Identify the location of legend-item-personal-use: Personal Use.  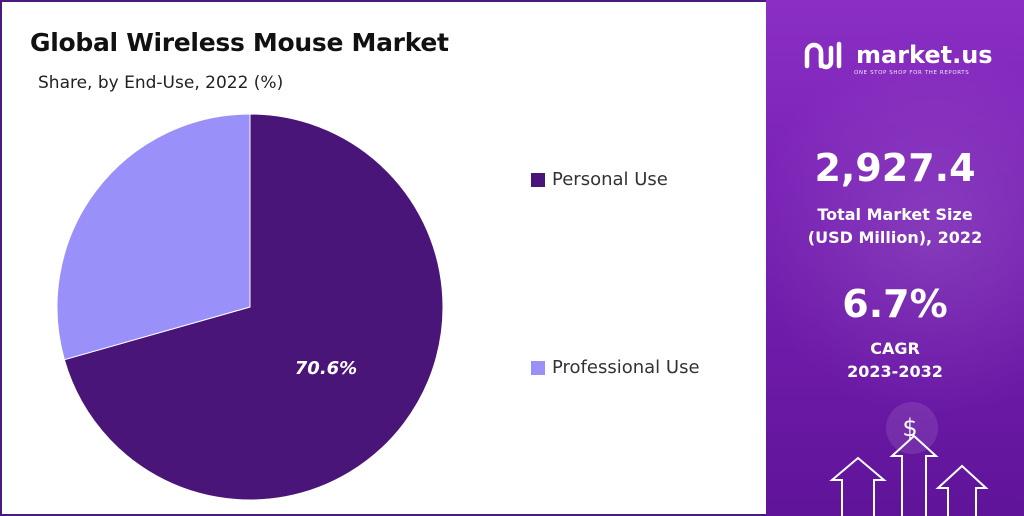
(599, 179).